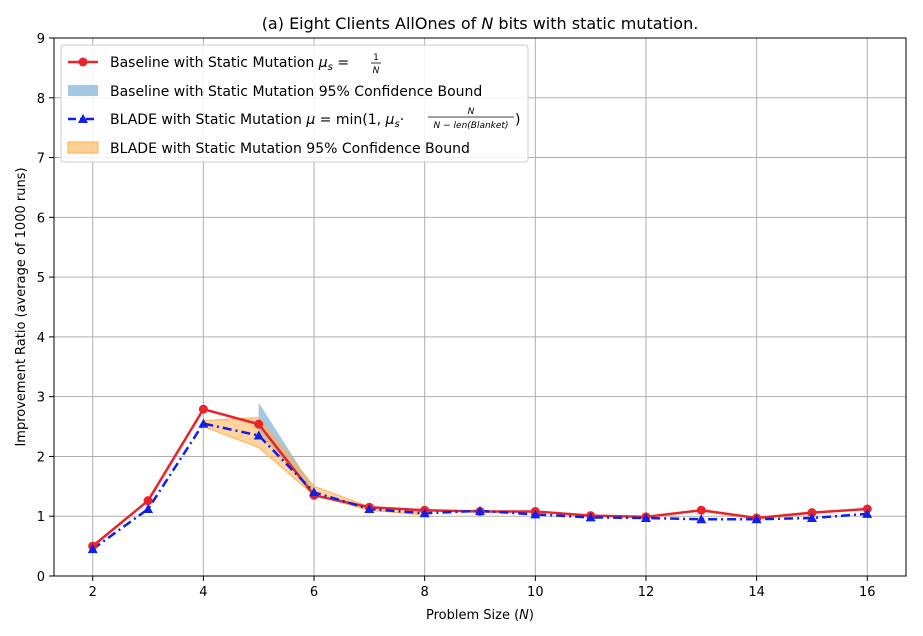  I want to click on x-tick-label: 12, so click(646, 592).